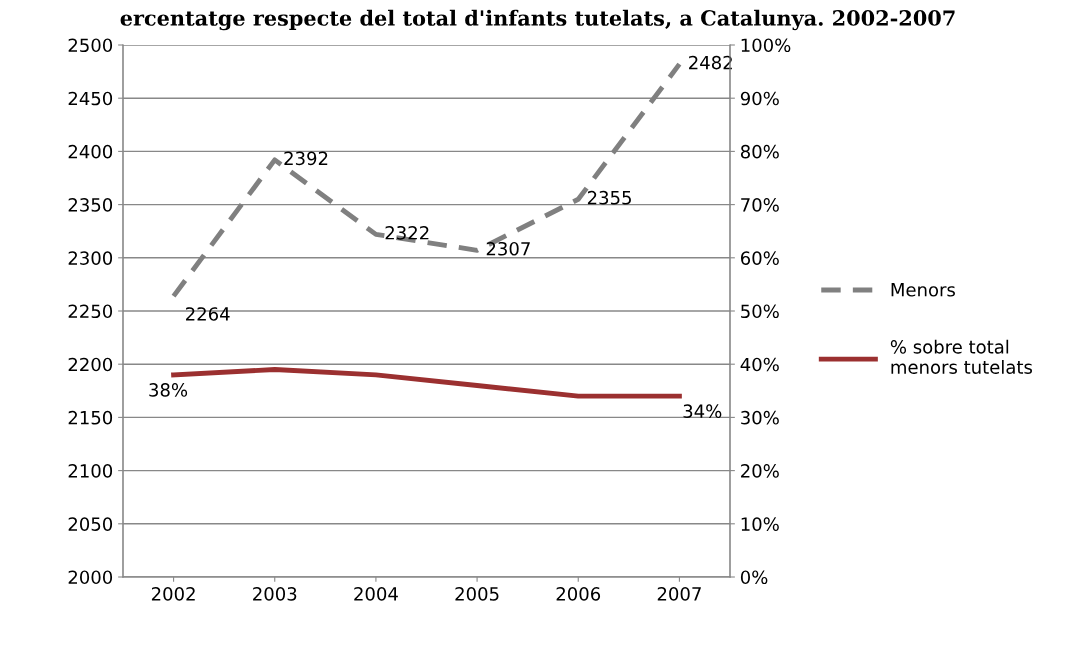 The width and height of the screenshot is (1076, 649). What do you see at coordinates (760, 524) in the screenshot?
I see `y2-tick-label: 10%` at bounding box center [760, 524].